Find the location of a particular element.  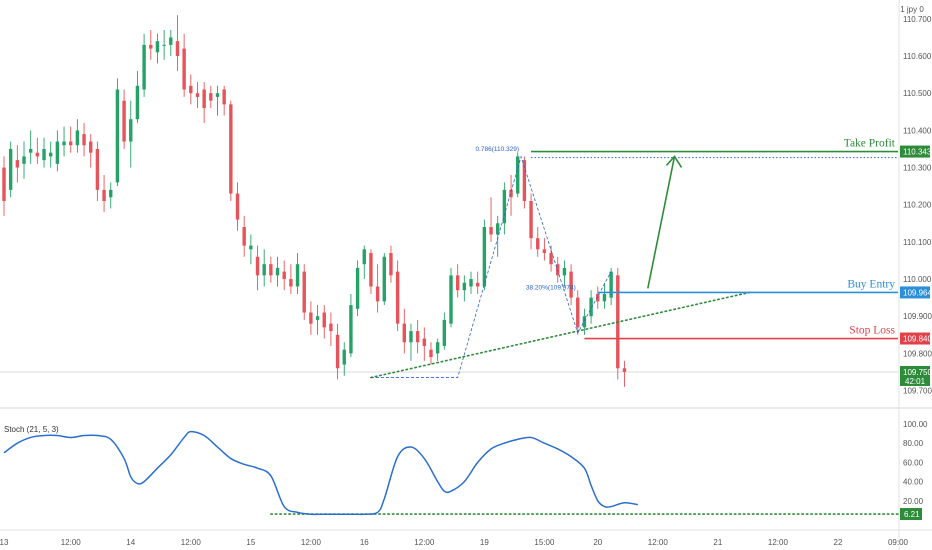

target-arrow-shaft is located at coordinates (661, 222).